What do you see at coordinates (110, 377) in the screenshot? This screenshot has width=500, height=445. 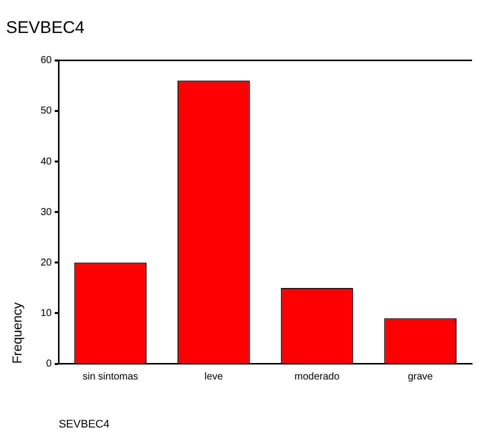 I see `x-tick-label: sin sintomas` at bounding box center [110, 377].